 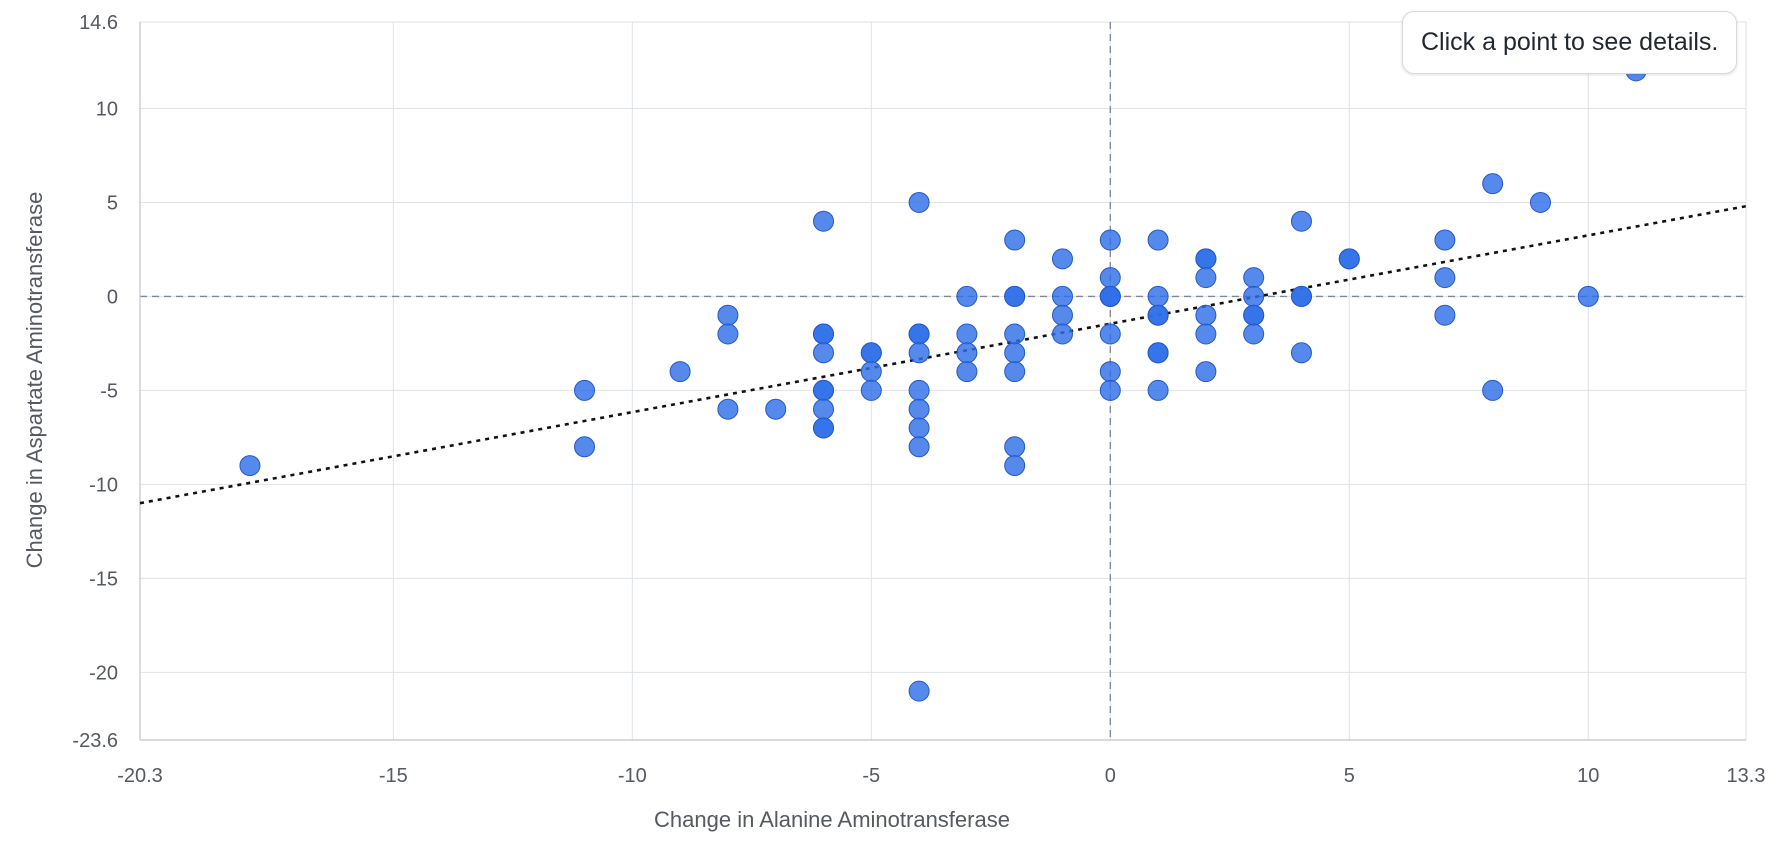 I want to click on x-axis-title: Change in Alanine Aminotransferase, so click(x=832, y=819).